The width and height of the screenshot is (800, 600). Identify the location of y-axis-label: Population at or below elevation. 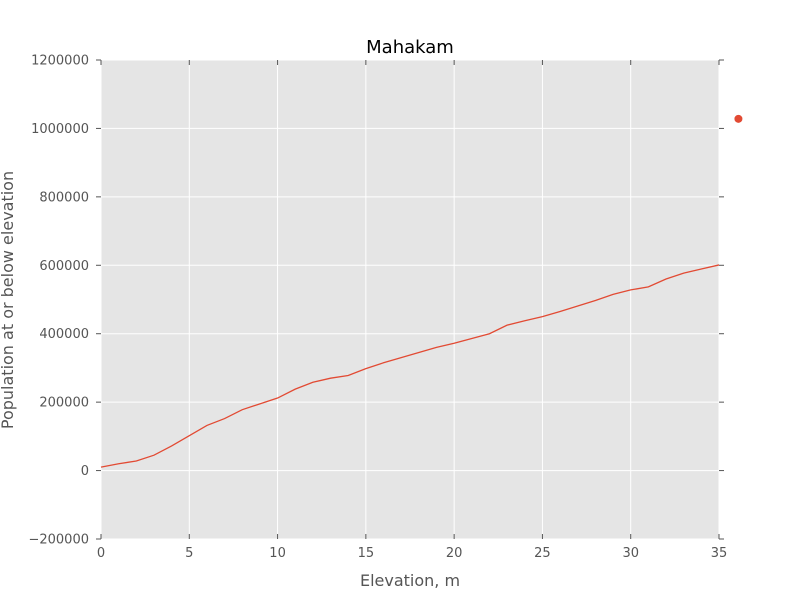
(8, 300).